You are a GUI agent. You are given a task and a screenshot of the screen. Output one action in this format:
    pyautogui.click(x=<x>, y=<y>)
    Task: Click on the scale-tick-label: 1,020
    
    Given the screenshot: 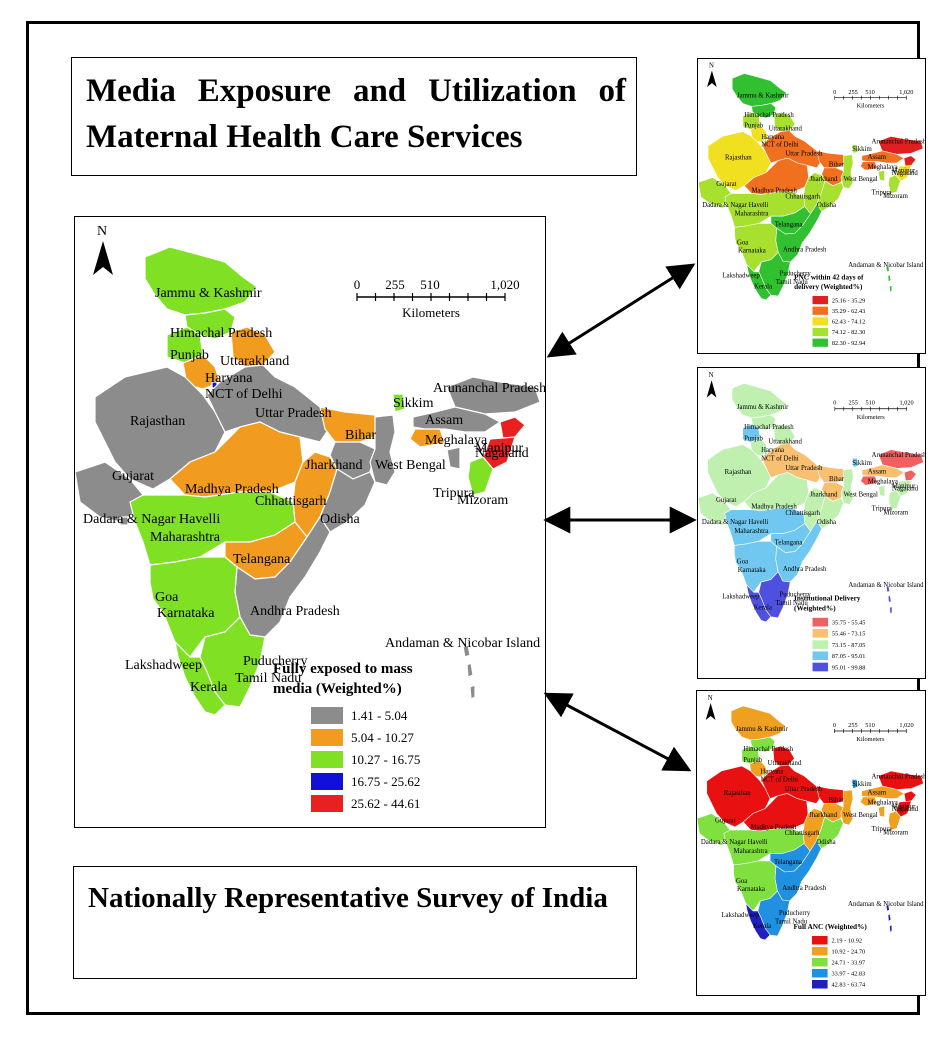 What is the action you would take?
    pyautogui.click(x=504, y=284)
    